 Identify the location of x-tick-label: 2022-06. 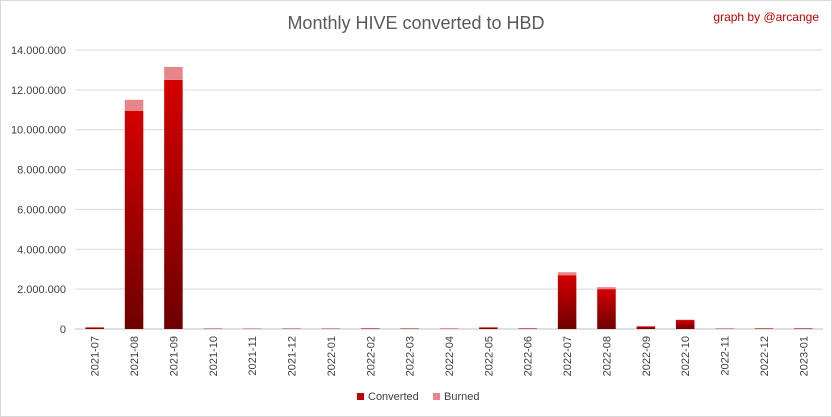
(529, 356).